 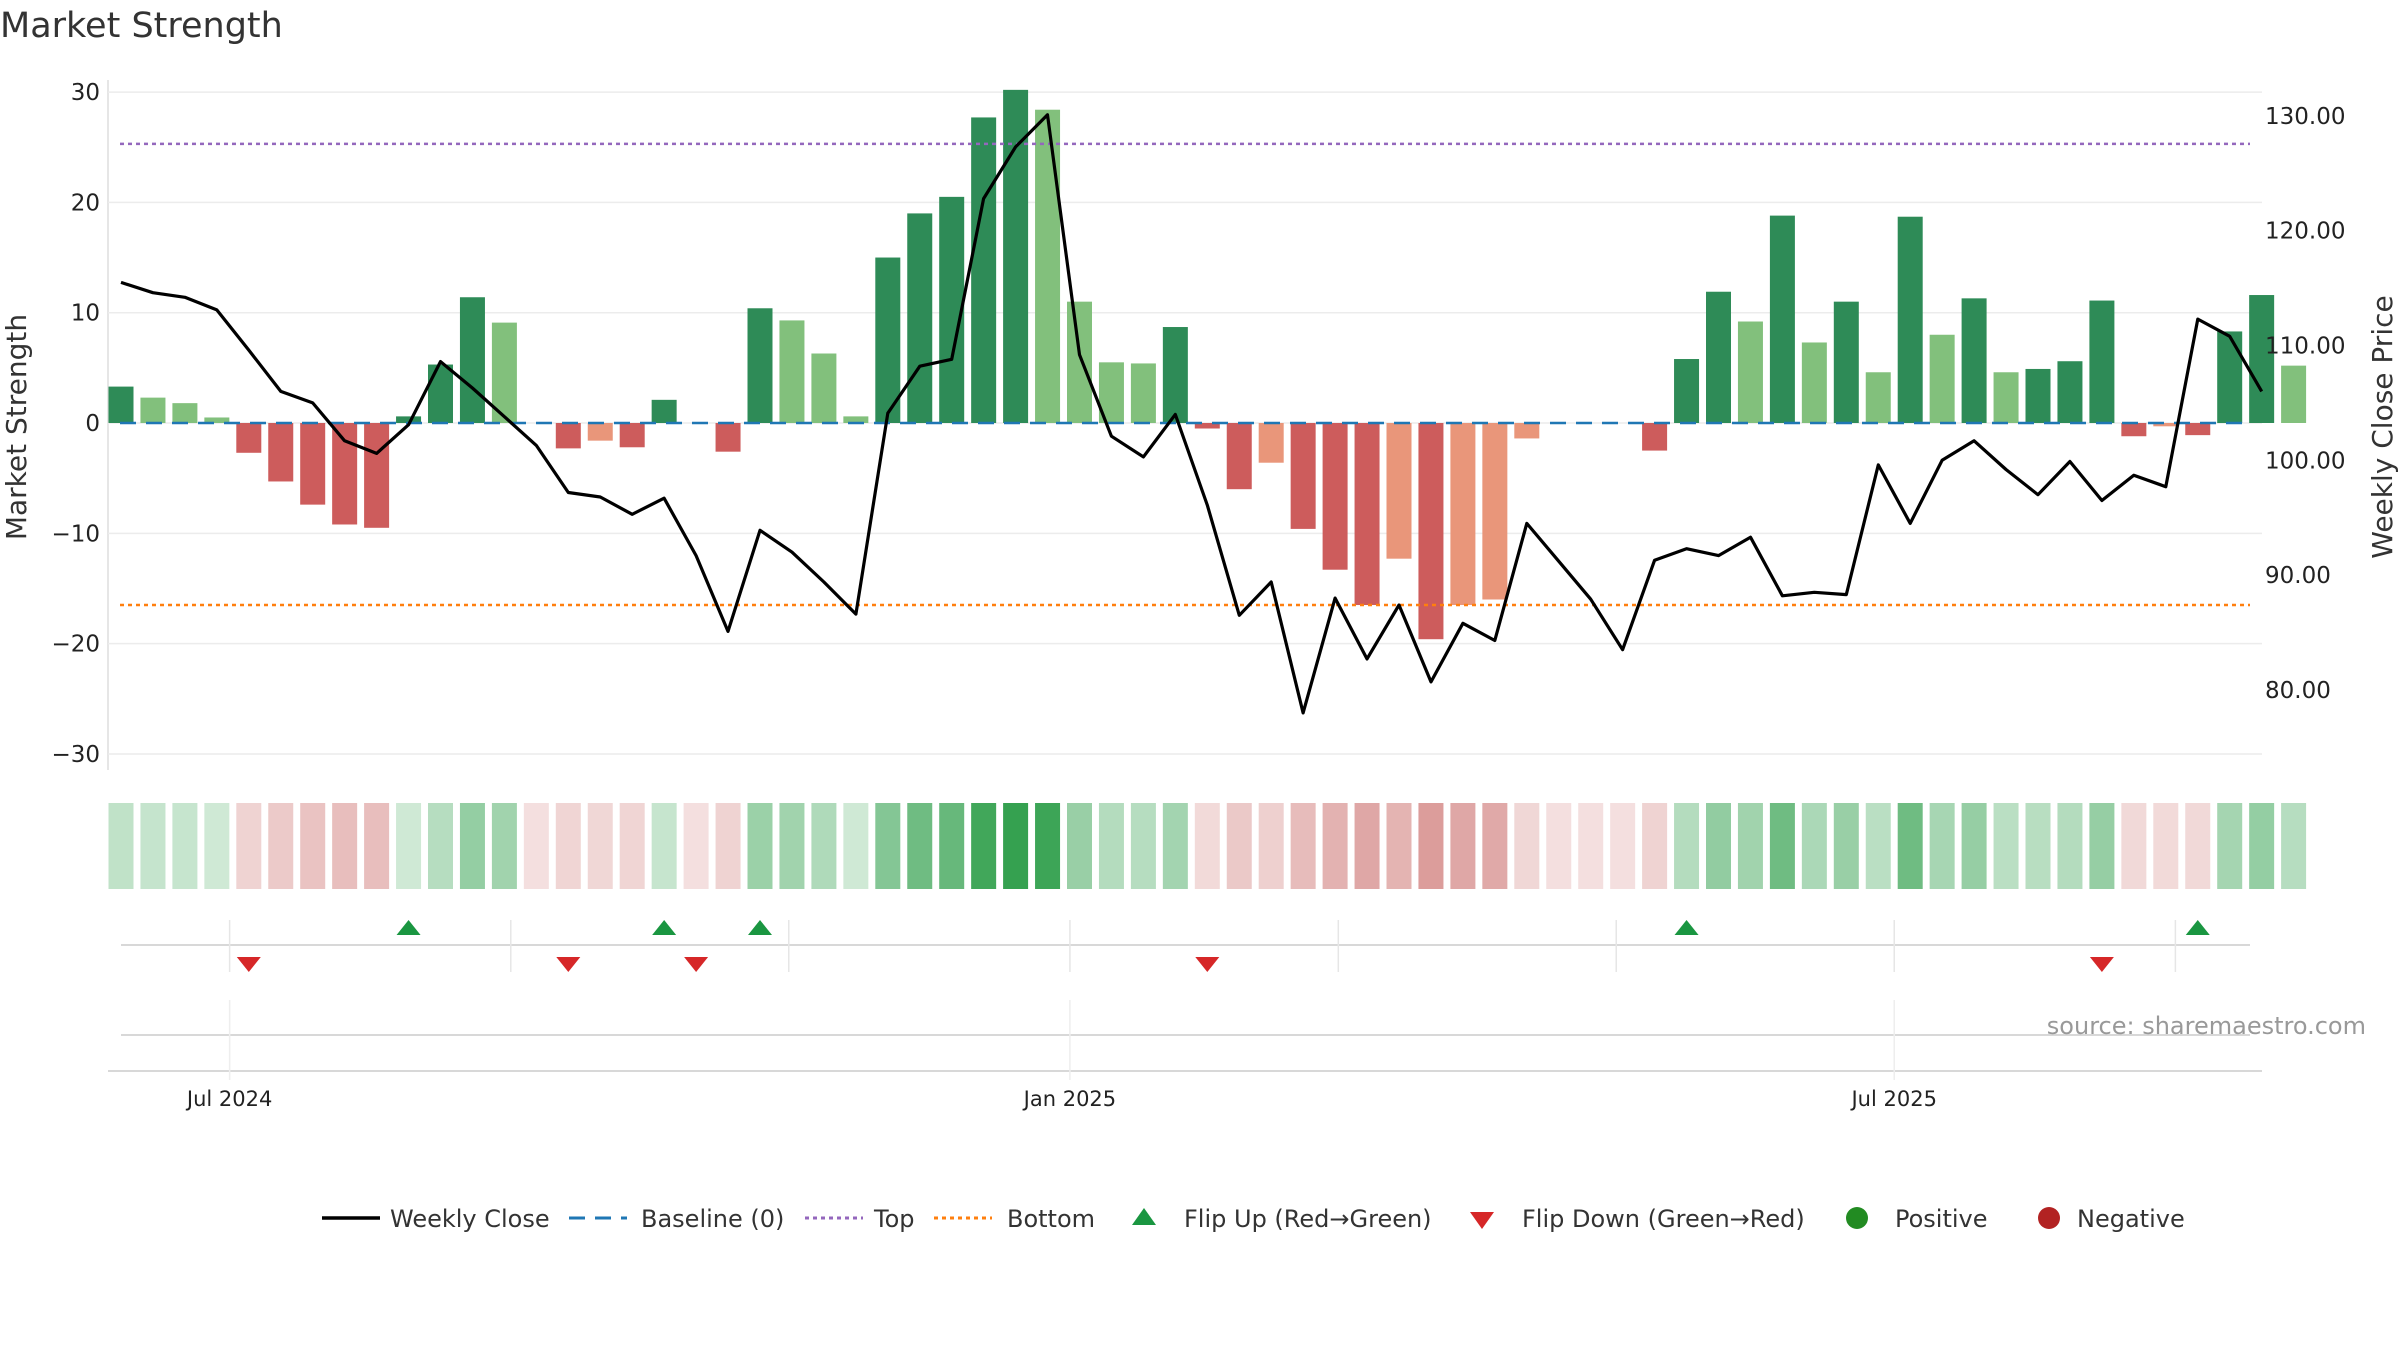 What do you see at coordinates (92, 424) in the screenshot?
I see `y-left-tick-label: 0` at bounding box center [92, 424].